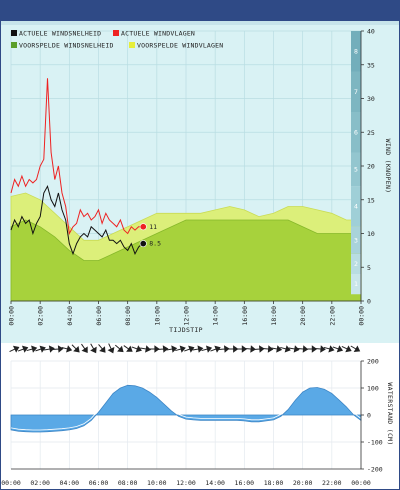 Image resolution: width=400 pixels, height=490 pixels. What do you see at coordinates (274, 316) in the screenshot?
I see `wind-x-tick-label: 18:00` at bounding box center [274, 316].